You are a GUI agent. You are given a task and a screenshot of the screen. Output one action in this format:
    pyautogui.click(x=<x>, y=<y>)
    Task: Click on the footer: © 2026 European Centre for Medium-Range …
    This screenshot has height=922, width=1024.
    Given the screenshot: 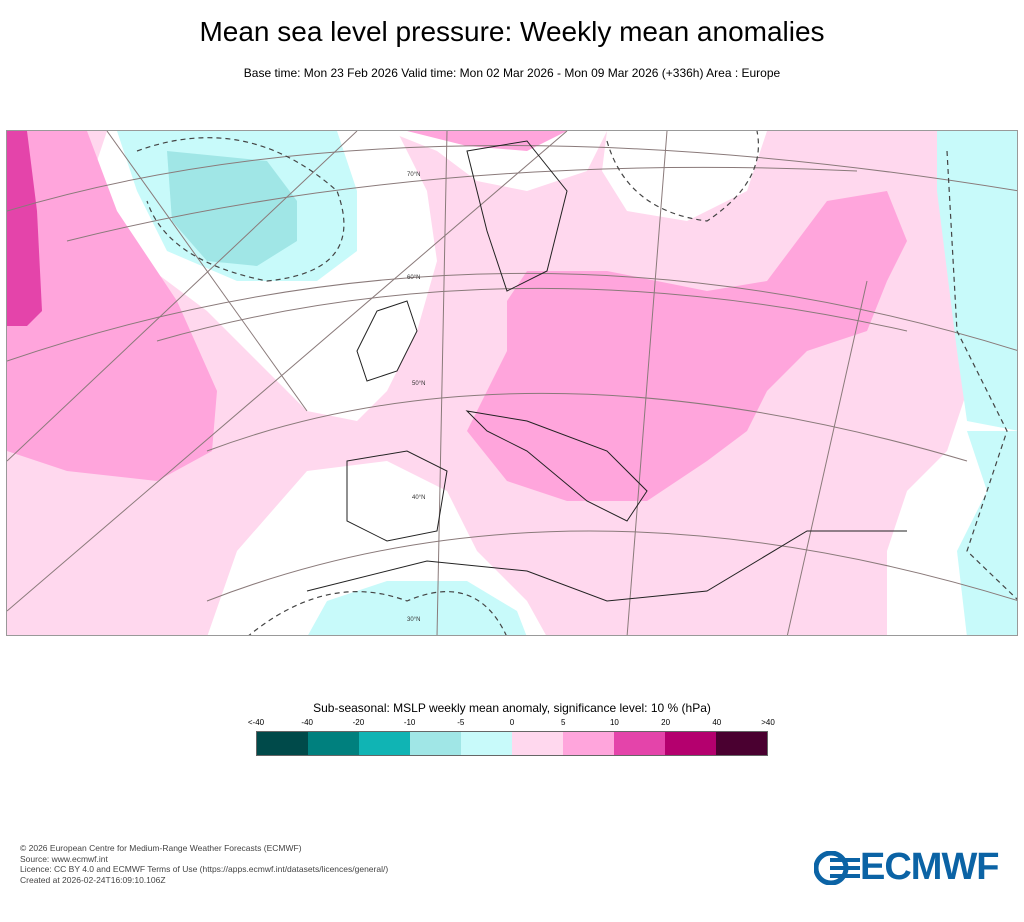 What is the action you would take?
    pyautogui.click(x=204, y=864)
    